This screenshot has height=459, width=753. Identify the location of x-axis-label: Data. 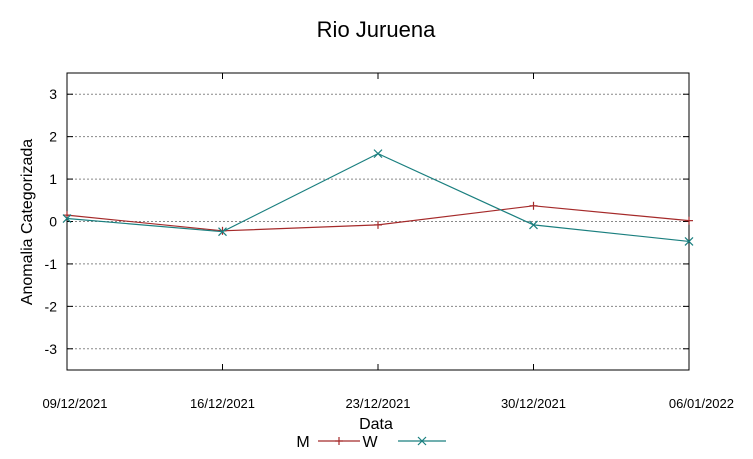
(376, 424).